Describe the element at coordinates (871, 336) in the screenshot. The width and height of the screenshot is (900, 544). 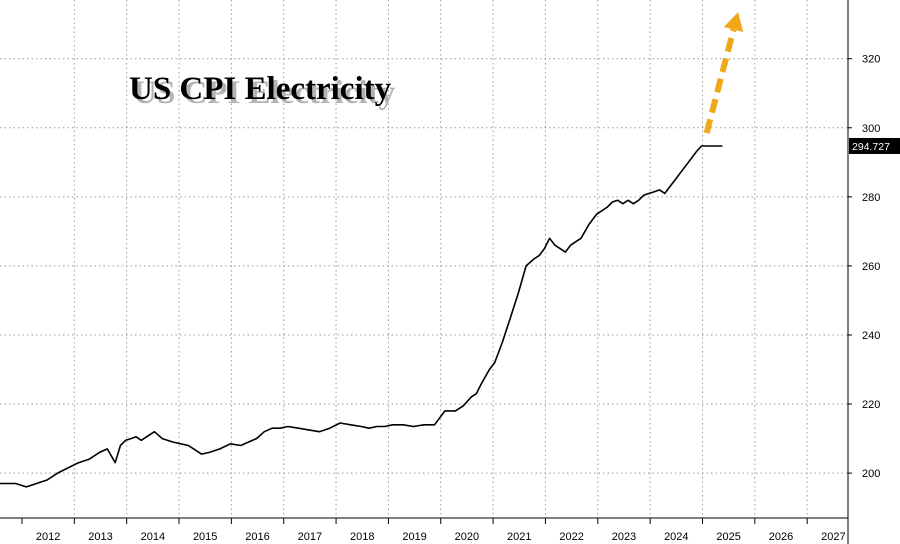
I see `y-tick-label: 240` at that location.